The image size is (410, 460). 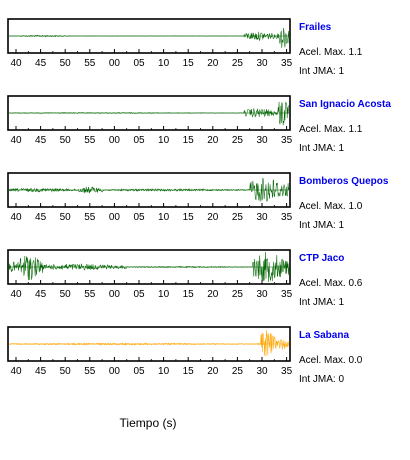 What do you see at coordinates (344, 181) in the screenshot?
I see `station-name: Bomberos Quepos` at bounding box center [344, 181].